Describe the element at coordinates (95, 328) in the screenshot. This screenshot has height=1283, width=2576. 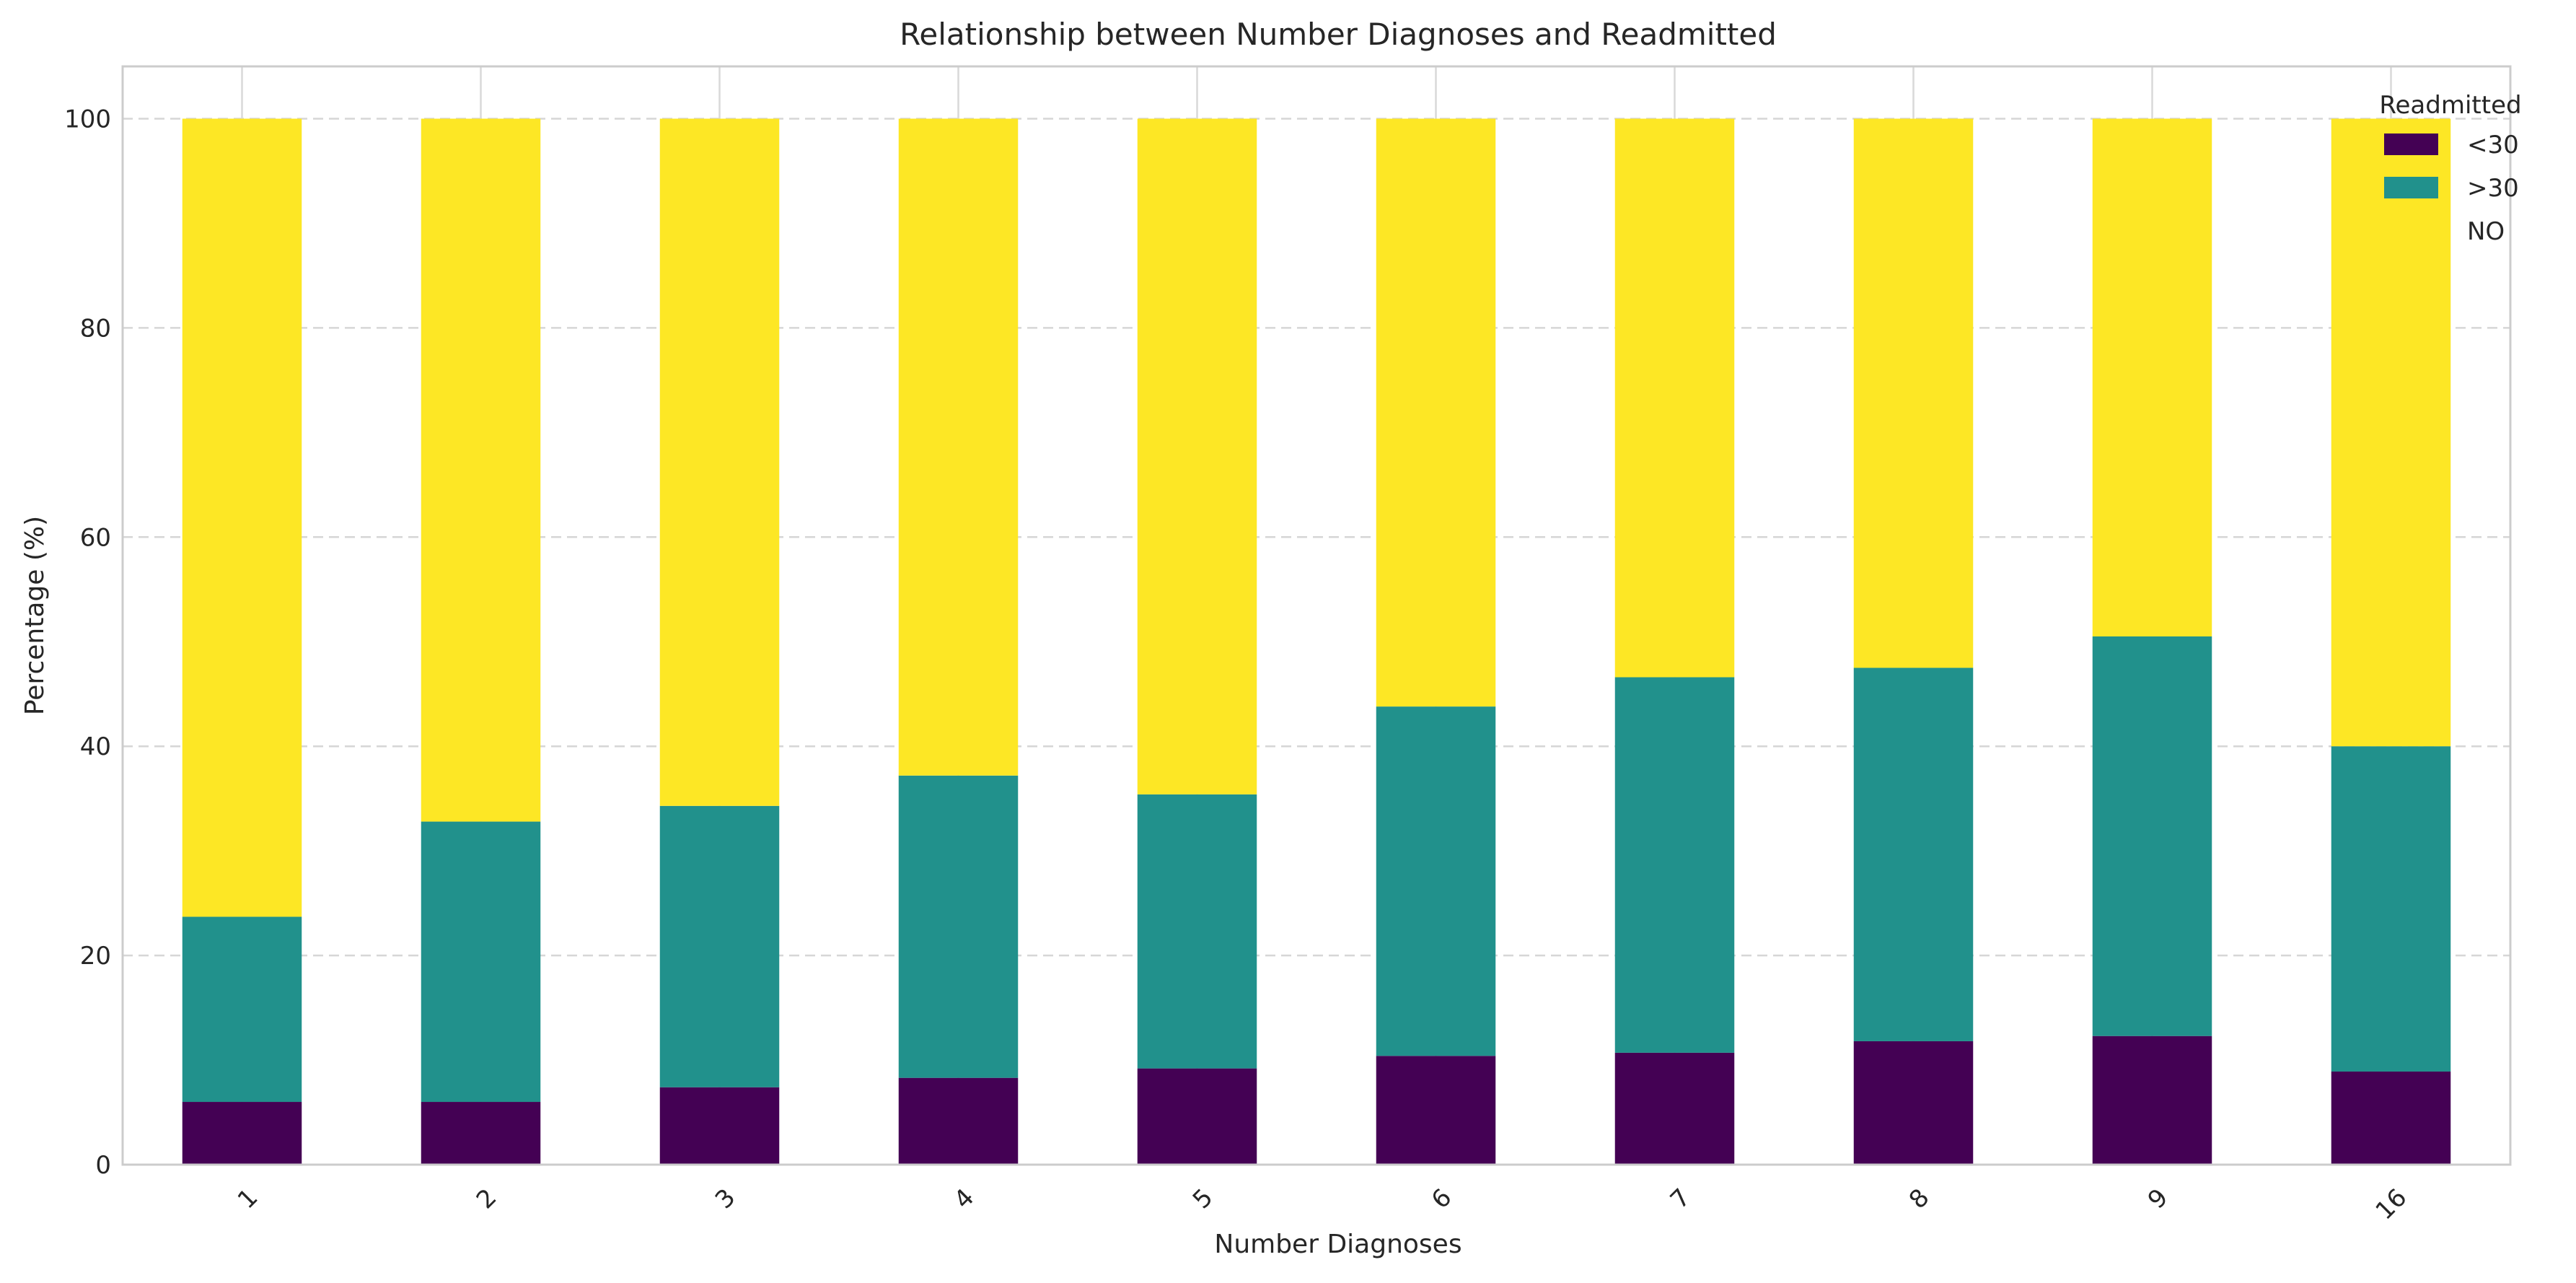
I see `y-tick-label: 80` at that location.